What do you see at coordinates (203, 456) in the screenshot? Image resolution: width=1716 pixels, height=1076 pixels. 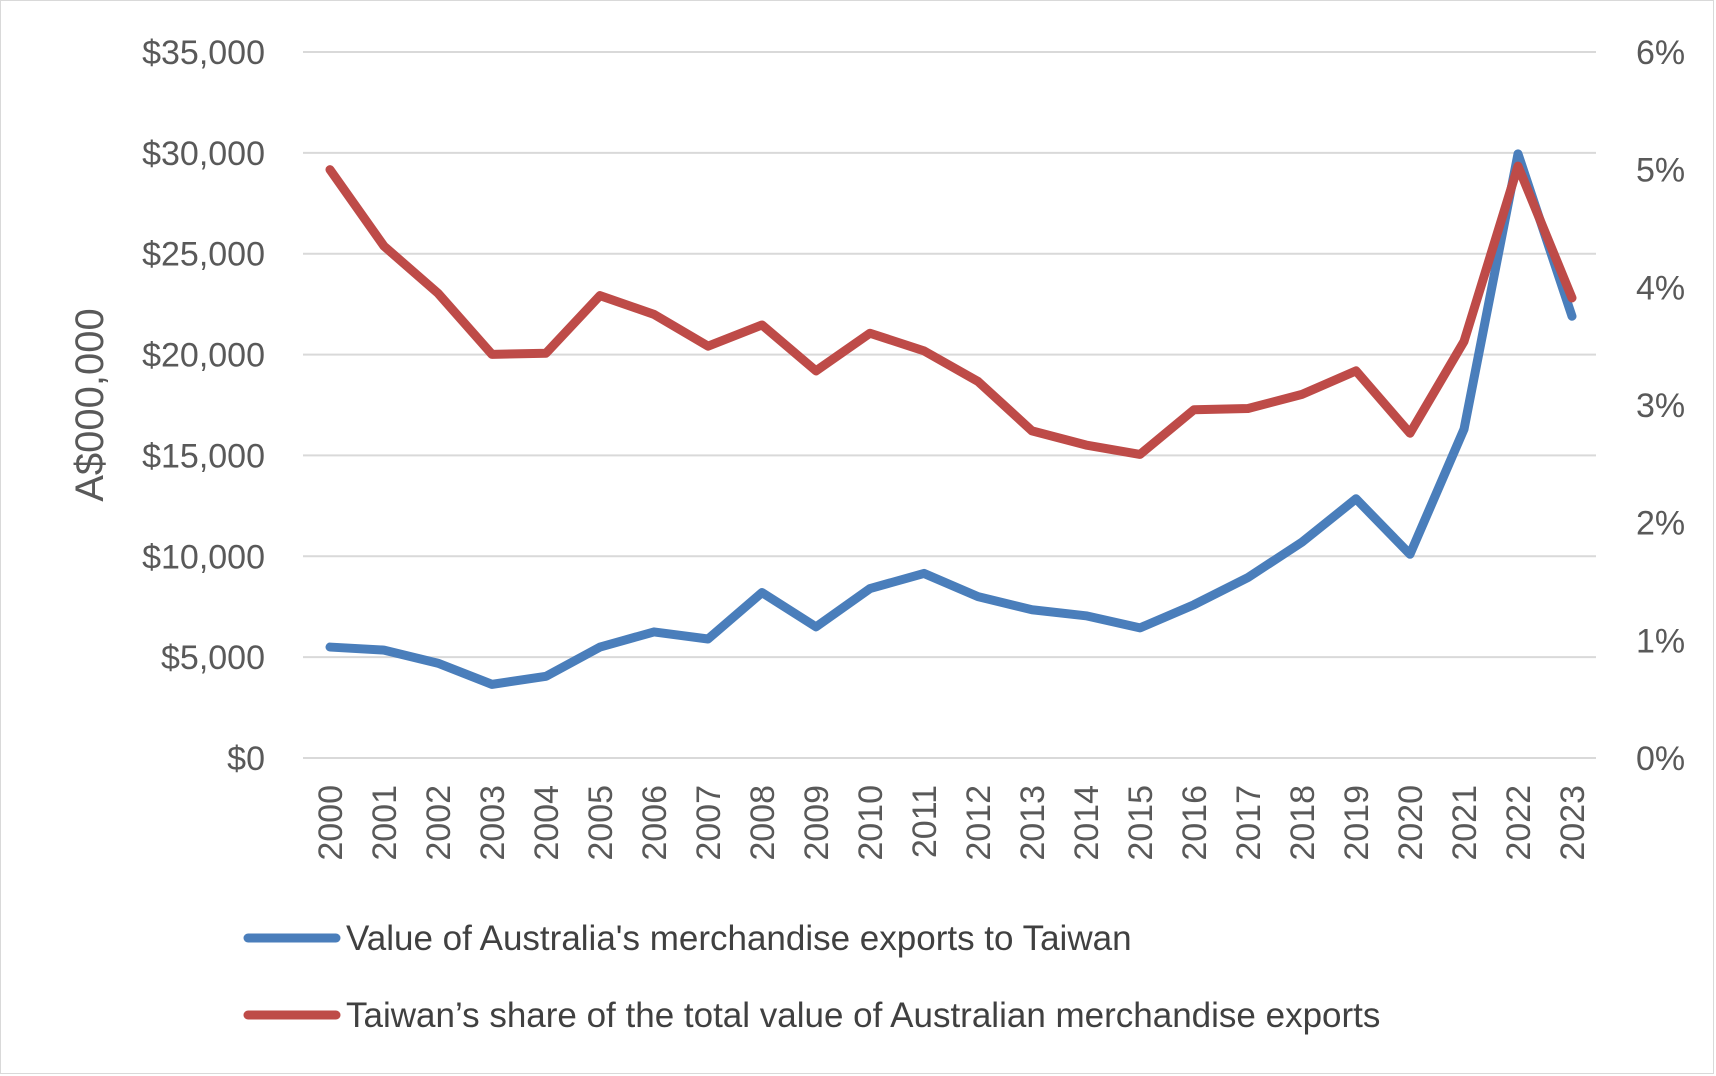 I see `y-tick-label: $15,000` at bounding box center [203, 456].